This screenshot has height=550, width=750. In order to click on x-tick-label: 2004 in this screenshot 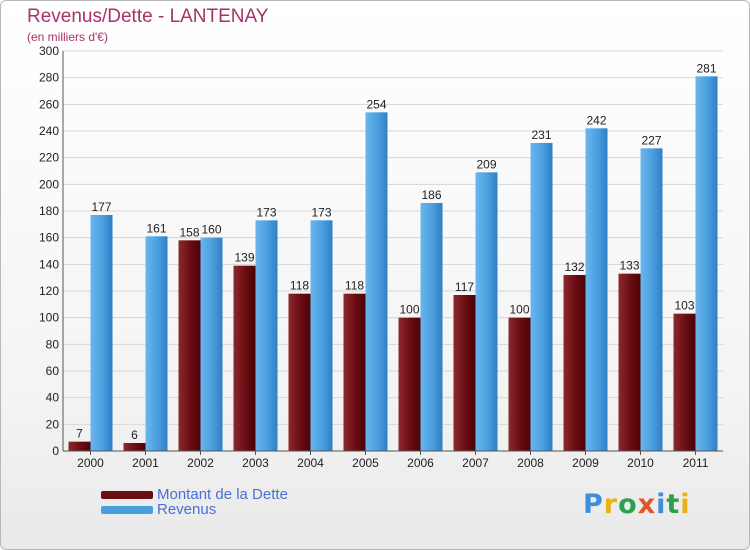, I will do `click(310, 463)`.